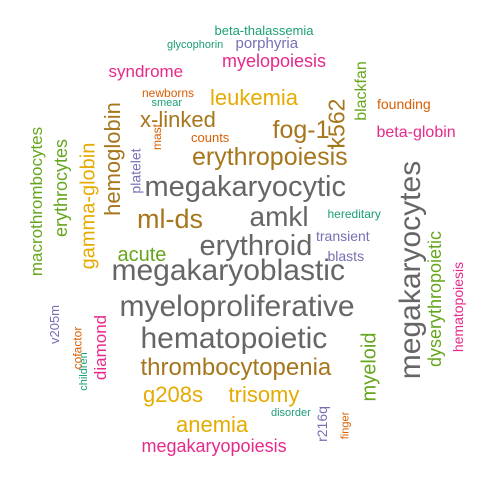 Image resolution: width=500 pixels, height=500 pixels. What do you see at coordinates (214, 446) in the screenshot?
I see `word-megakaryopoiesis: megakaryopoiesis` at bounding box center [214, 446].